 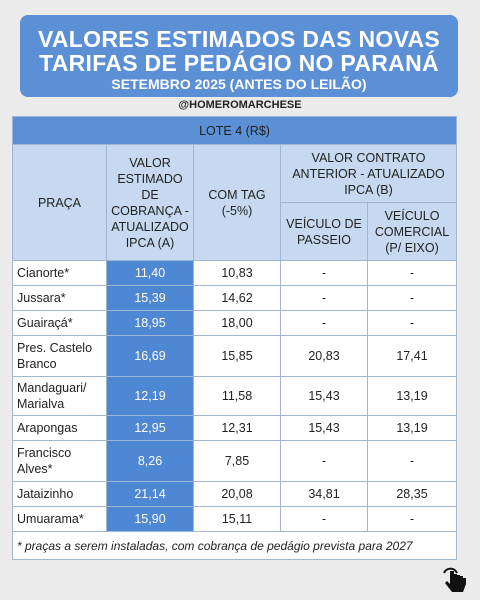 What do you see at coordinates (240, 105) in the screenshot?
I see `handle: @HOMEROMARCHESE` at bounding box center [240, 105].